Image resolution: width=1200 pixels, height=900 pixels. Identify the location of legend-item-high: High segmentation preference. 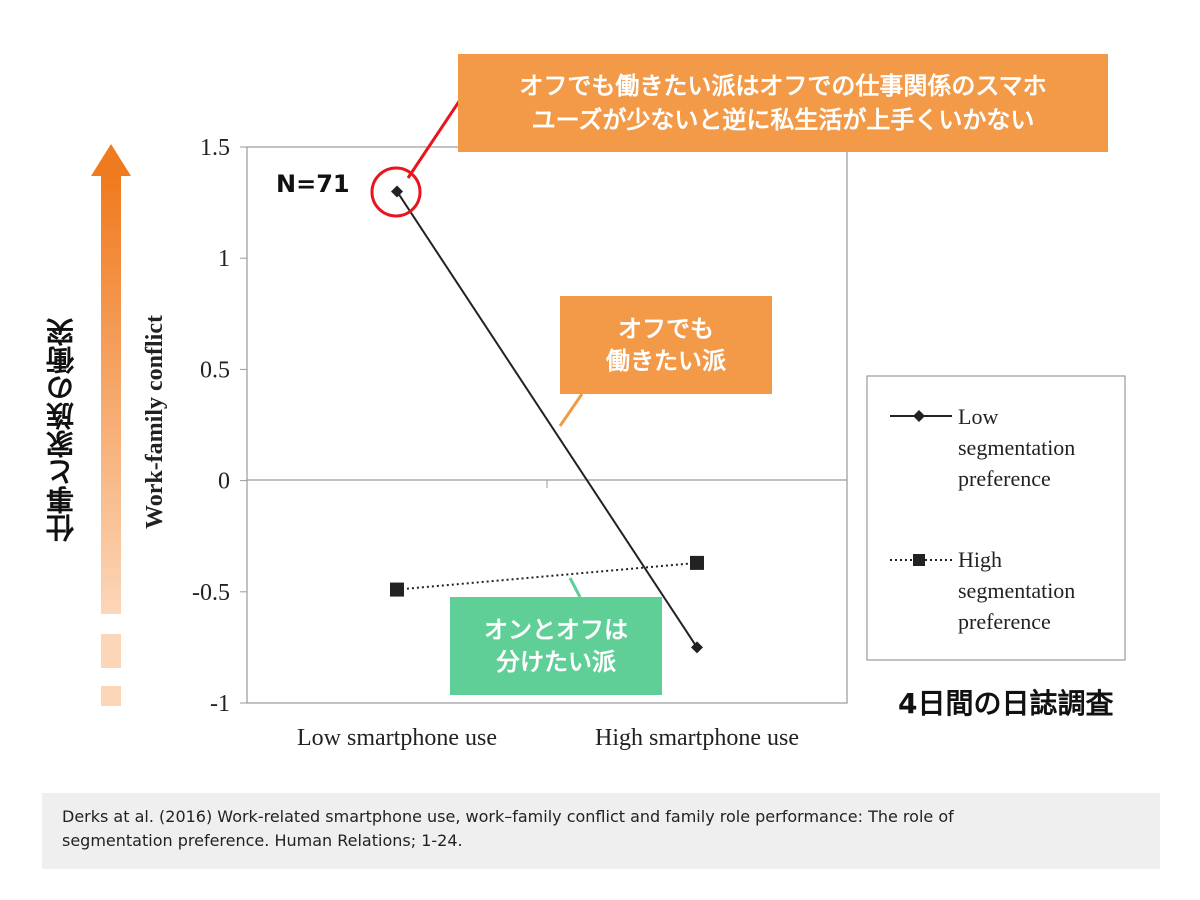
(985, 590).